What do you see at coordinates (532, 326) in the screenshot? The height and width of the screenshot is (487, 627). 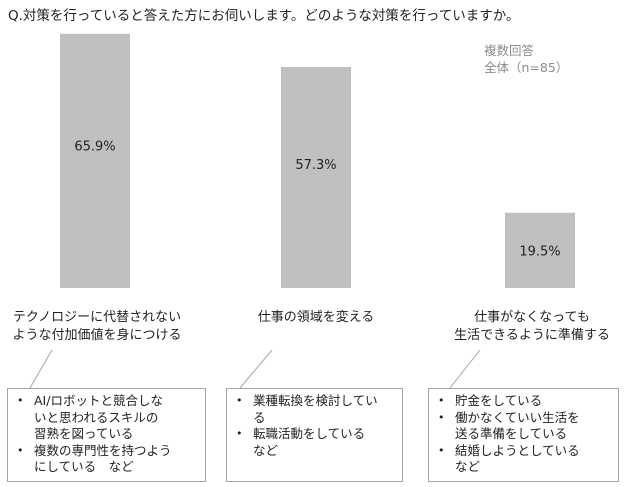 I see `category-label-3: 仕事がなくなっても 生活できるように準備する` at bounding box center [532, 326].